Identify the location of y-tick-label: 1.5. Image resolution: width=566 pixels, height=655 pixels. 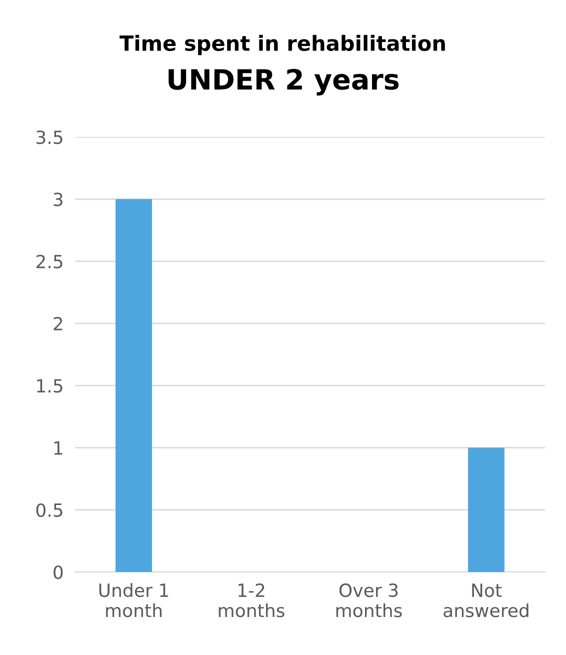
(49, 386).